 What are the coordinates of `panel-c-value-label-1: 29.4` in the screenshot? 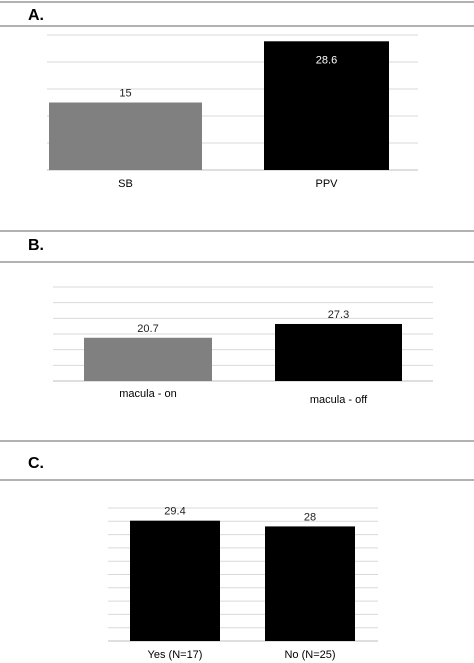 It's located at (174, 512).